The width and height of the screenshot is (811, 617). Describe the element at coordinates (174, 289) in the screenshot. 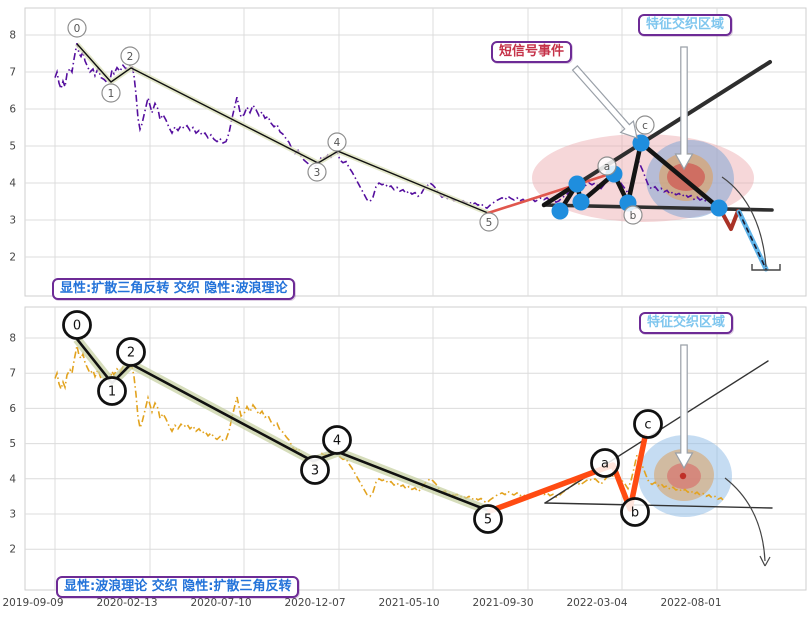

I see `top-chart-caption: 显性:扩散三角反转 交织 隐性:波浪理论` at that location.